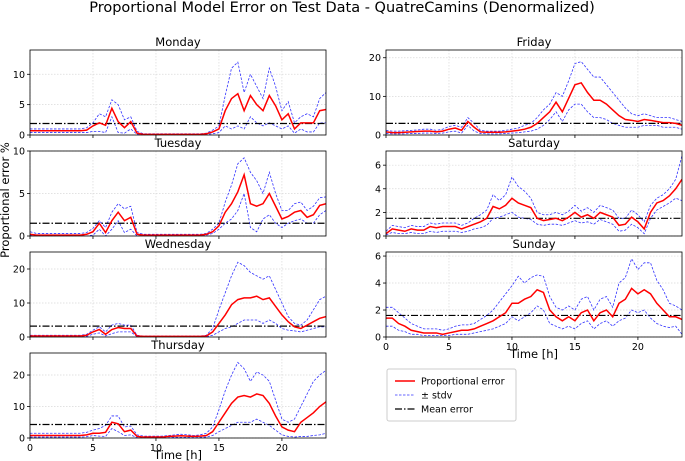 The image size is (685, 461). What do you see at coordinates (177, 345) in the screenshot?
I see `subplot-title: Thursday` at bounding box center [177, 345].